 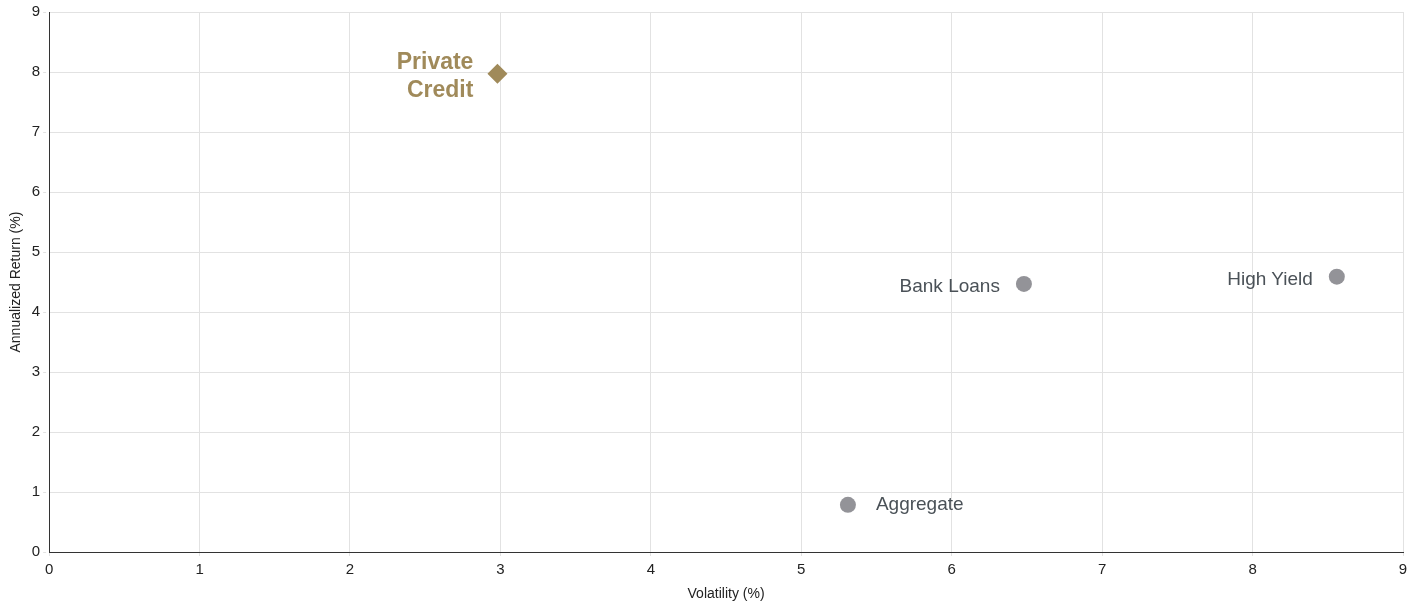 What do you see at coordinates (36, 71) in the screenshot?
I see `y-tick-label: 8` at bounding box center [36, 71].